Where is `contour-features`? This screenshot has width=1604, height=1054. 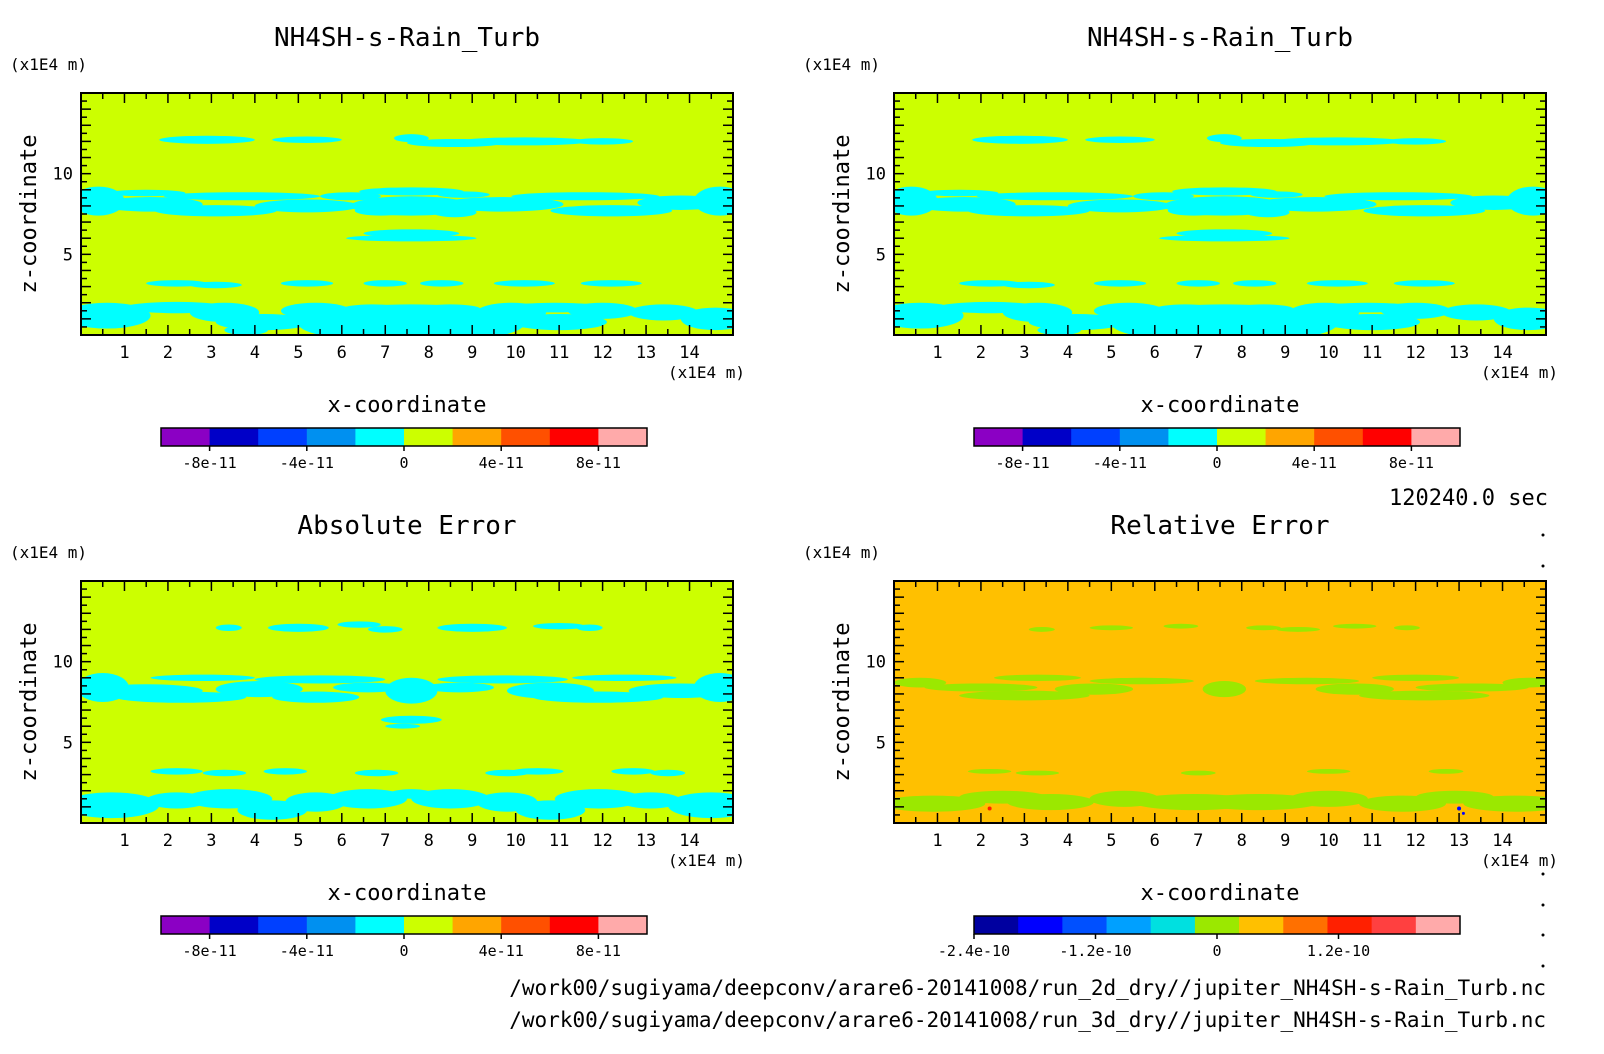 contour-features is located at coordinates (407, 720).